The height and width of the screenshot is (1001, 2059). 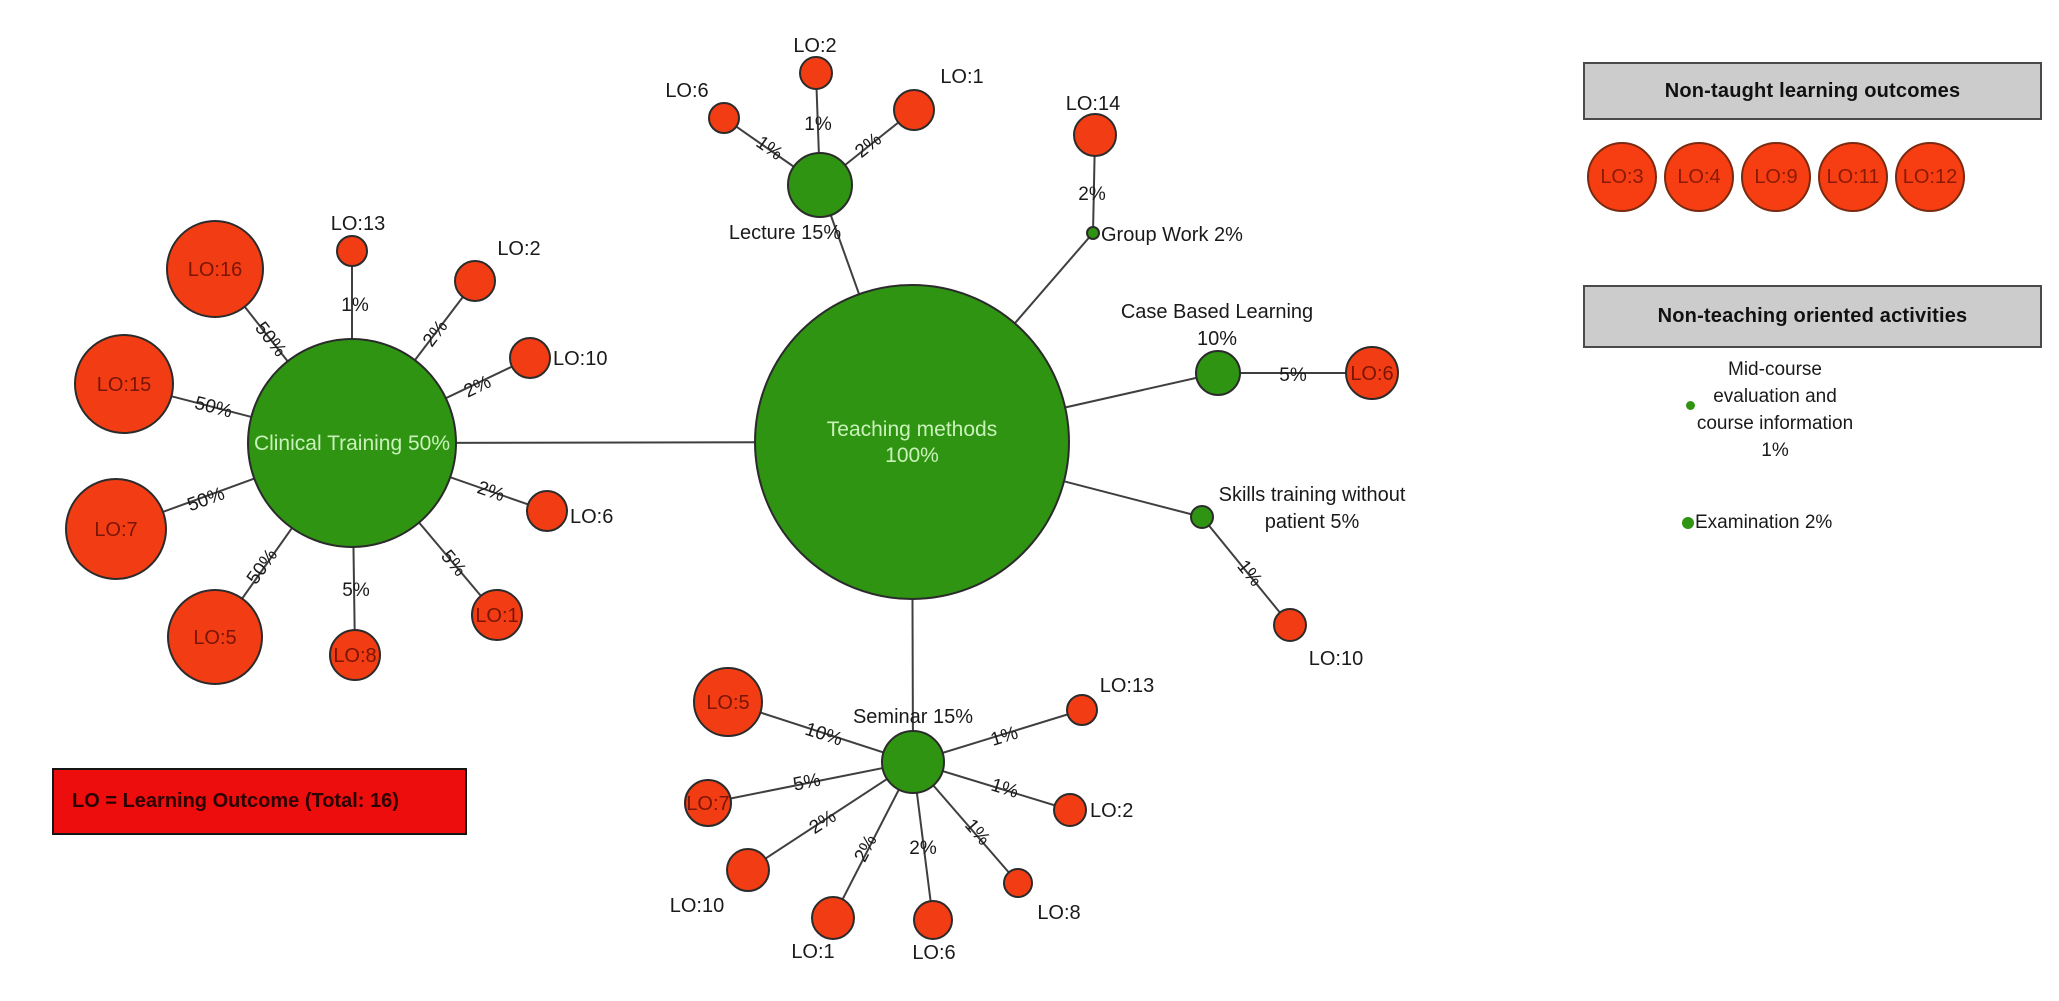 I want to click on node-label-s5: LO:5, so click(x=727, y=703).